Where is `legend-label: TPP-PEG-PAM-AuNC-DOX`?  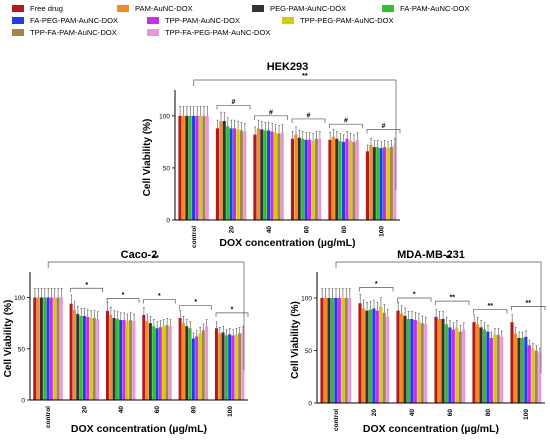 legend-label: TPP-PEG-PAM-AuNC-DOX is located at coordinates (347, 20).